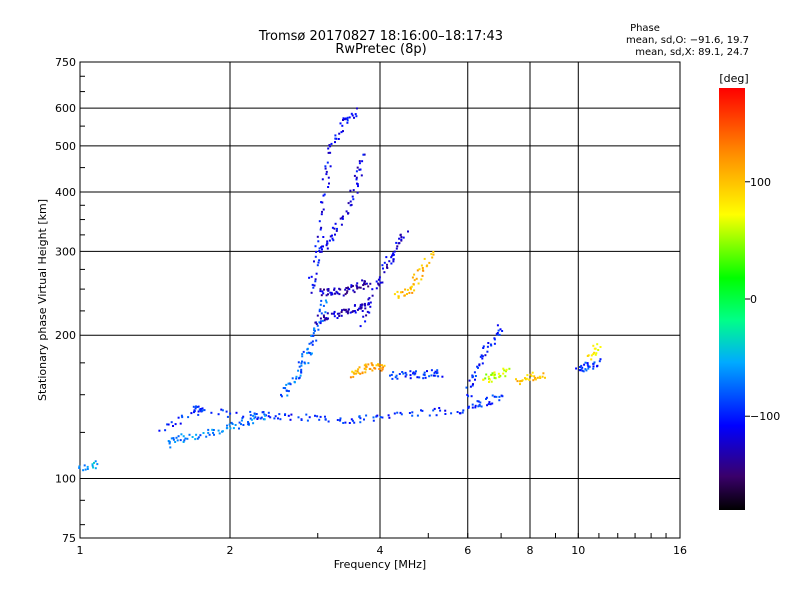 This screenshot has height=604, width=800. What do you see at coordinates (530, 550) in the screenshot?
I see `x-tick-label: 8` at bounding box center [530, 550].